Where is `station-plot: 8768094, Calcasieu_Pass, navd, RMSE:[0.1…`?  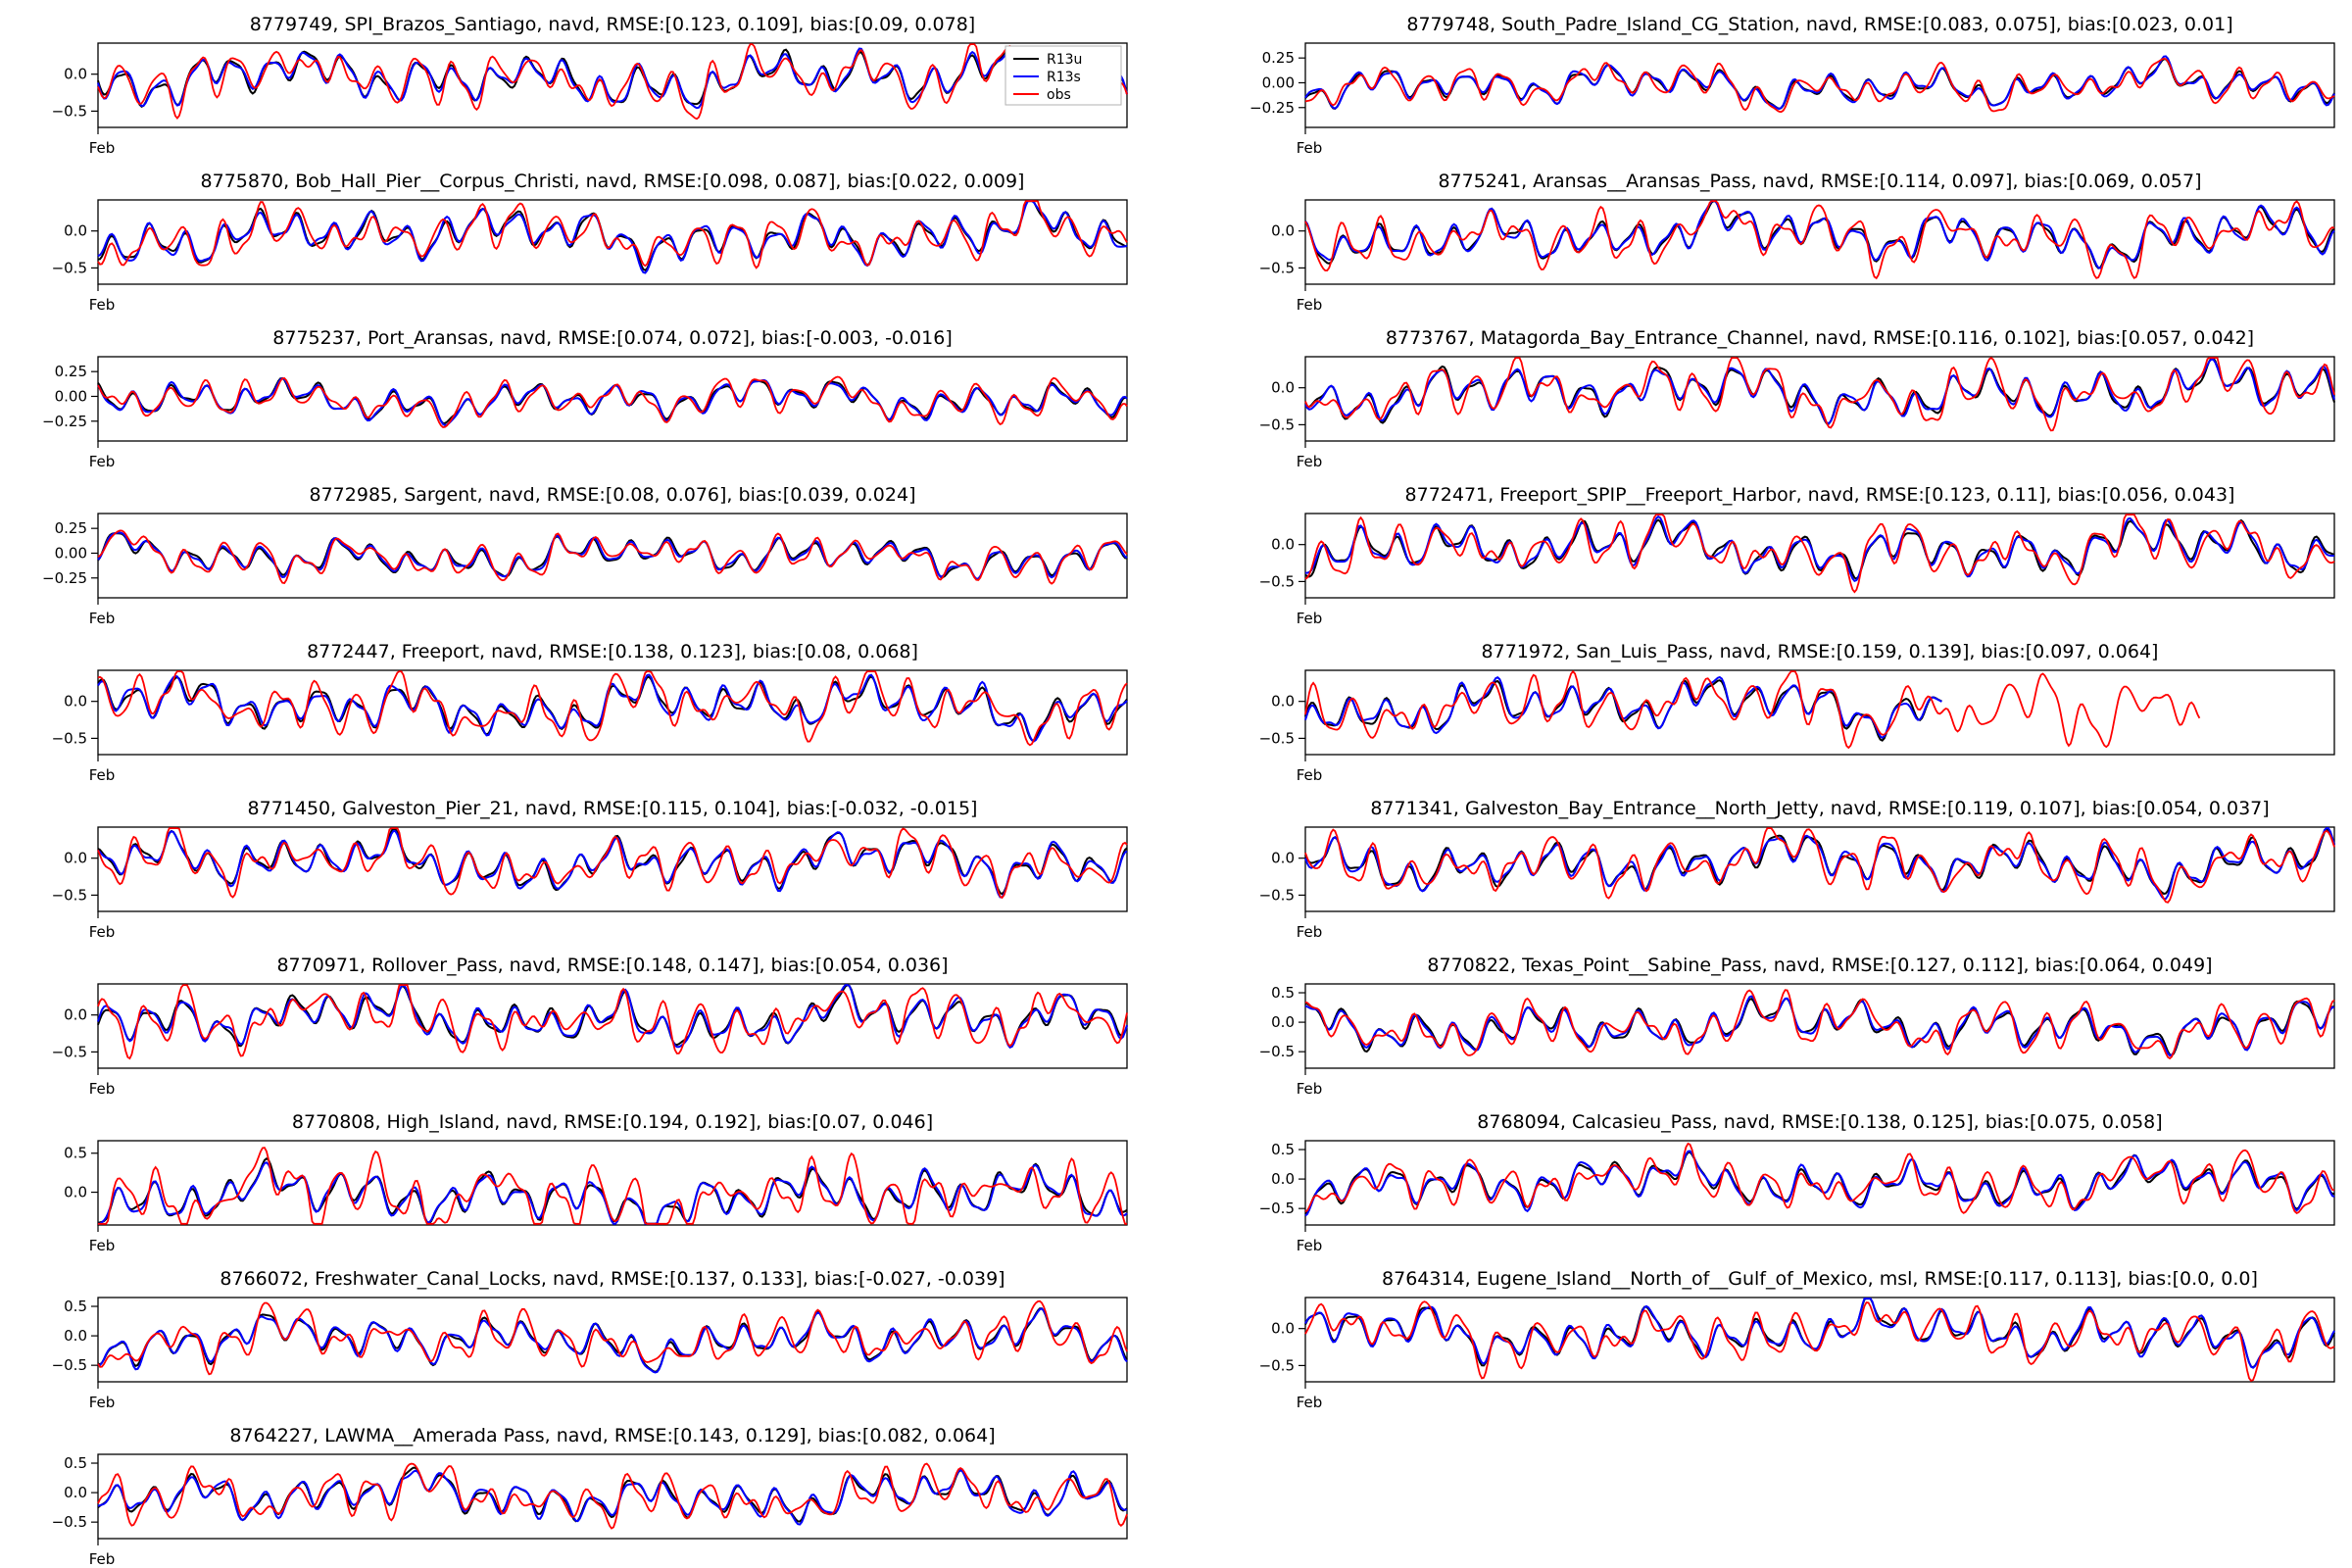
station-plot: 8768094, Calcasieu_Pass, navd, RMSE:[0.1… is located at coordinates (1794, 1176).